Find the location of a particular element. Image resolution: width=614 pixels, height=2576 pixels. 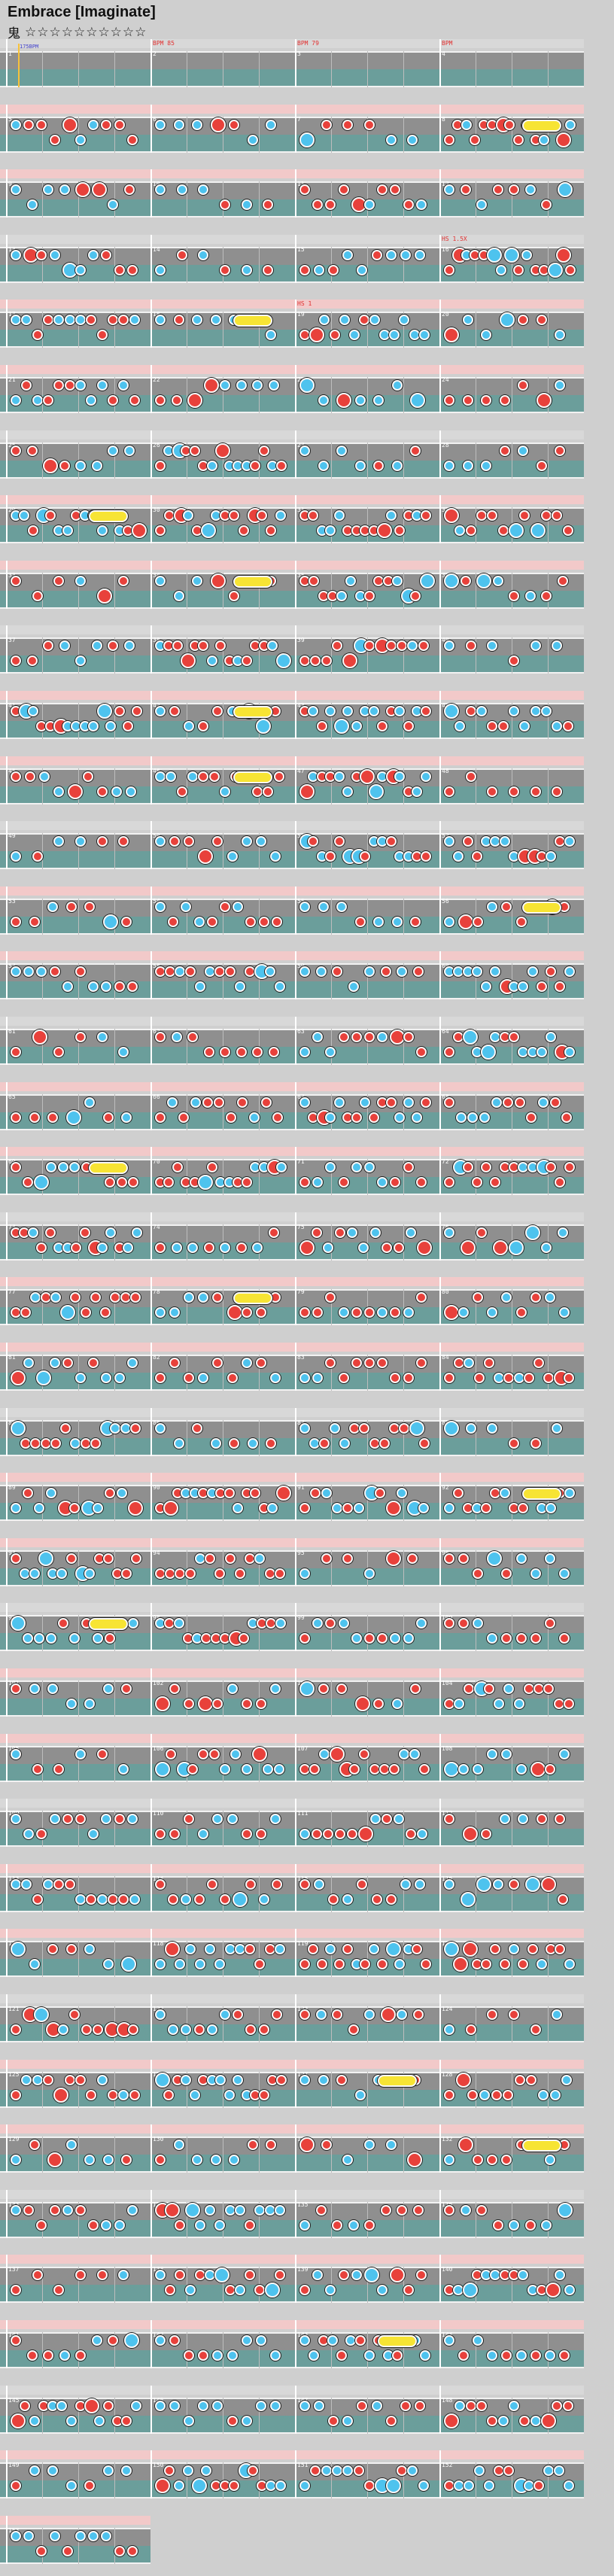

measure-number: 43 is located at coordinates (301, 705).